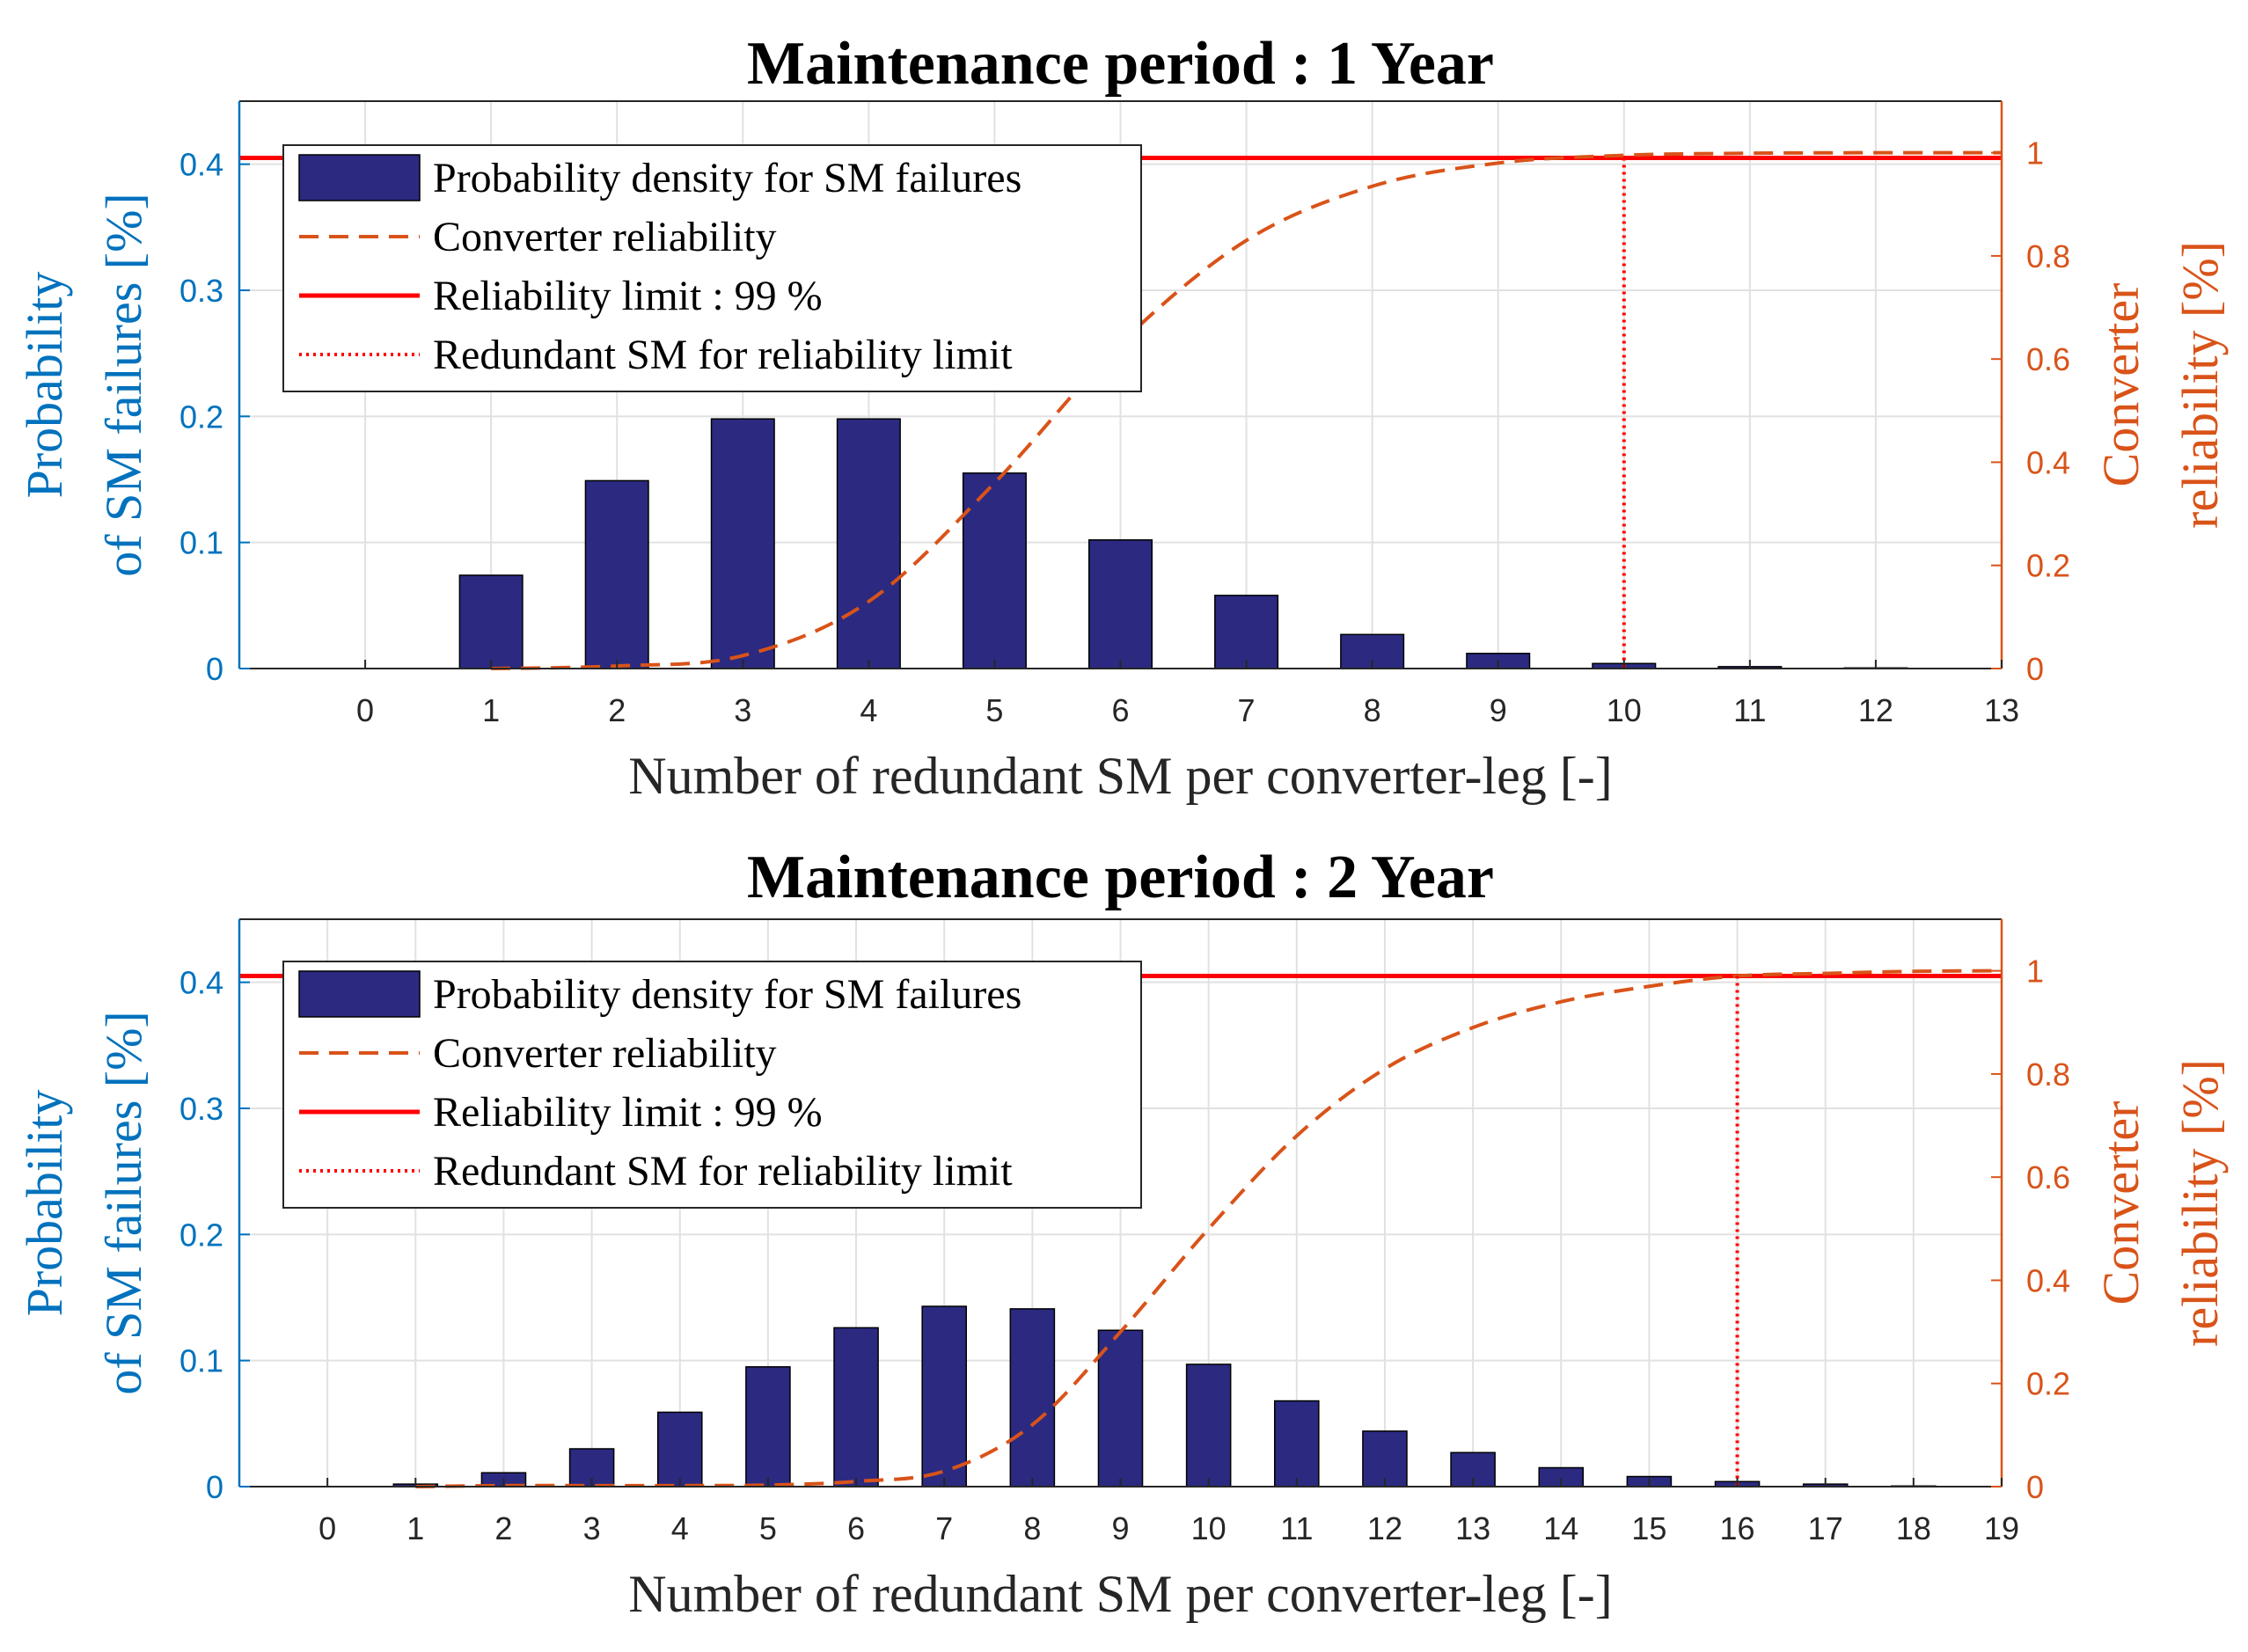 This screenshot has height=1652, width=2248. I want to click on chart-title: Maintenance period : 2 Year, so click(1120, 877).